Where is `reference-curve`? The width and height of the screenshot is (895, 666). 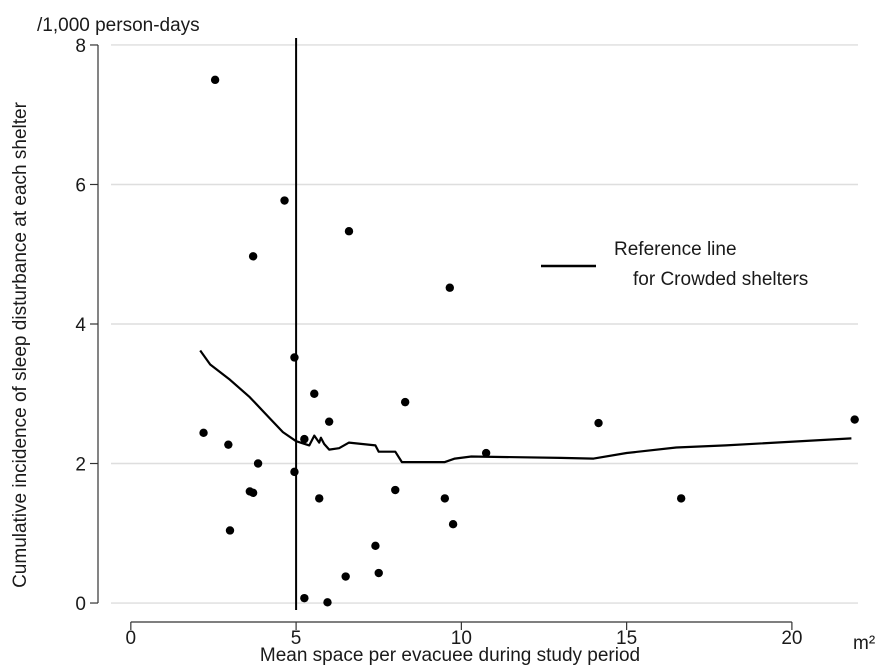
reference-curve is located at coordinates (525, 406).